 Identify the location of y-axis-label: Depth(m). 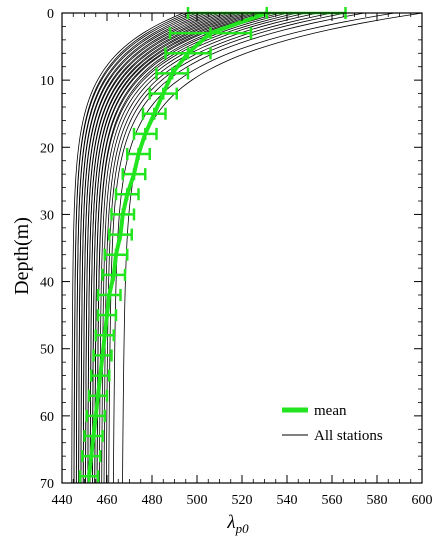
(22, 256).